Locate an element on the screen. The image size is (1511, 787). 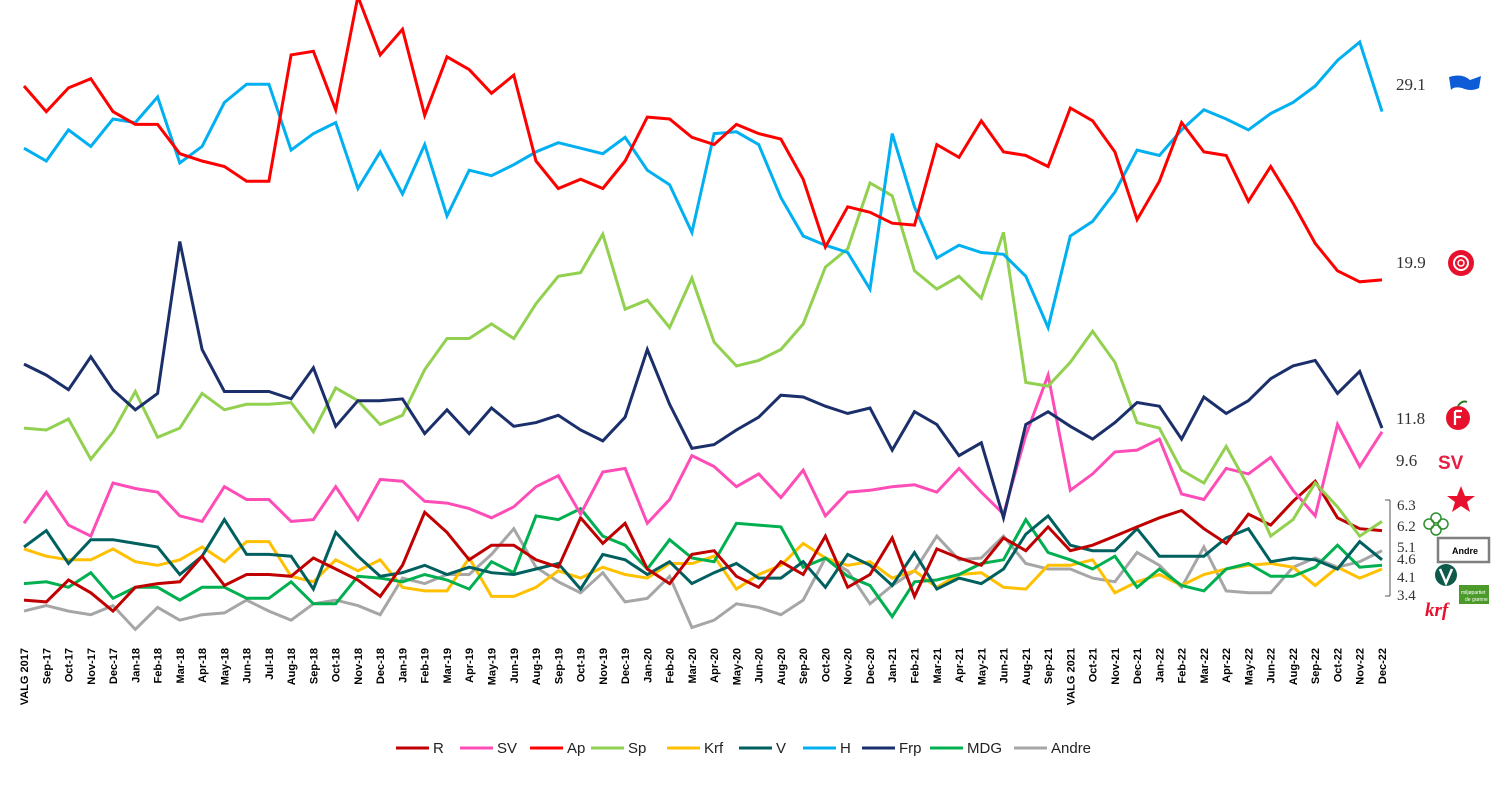
r-star-icon is located at coordinates (1461, 499).